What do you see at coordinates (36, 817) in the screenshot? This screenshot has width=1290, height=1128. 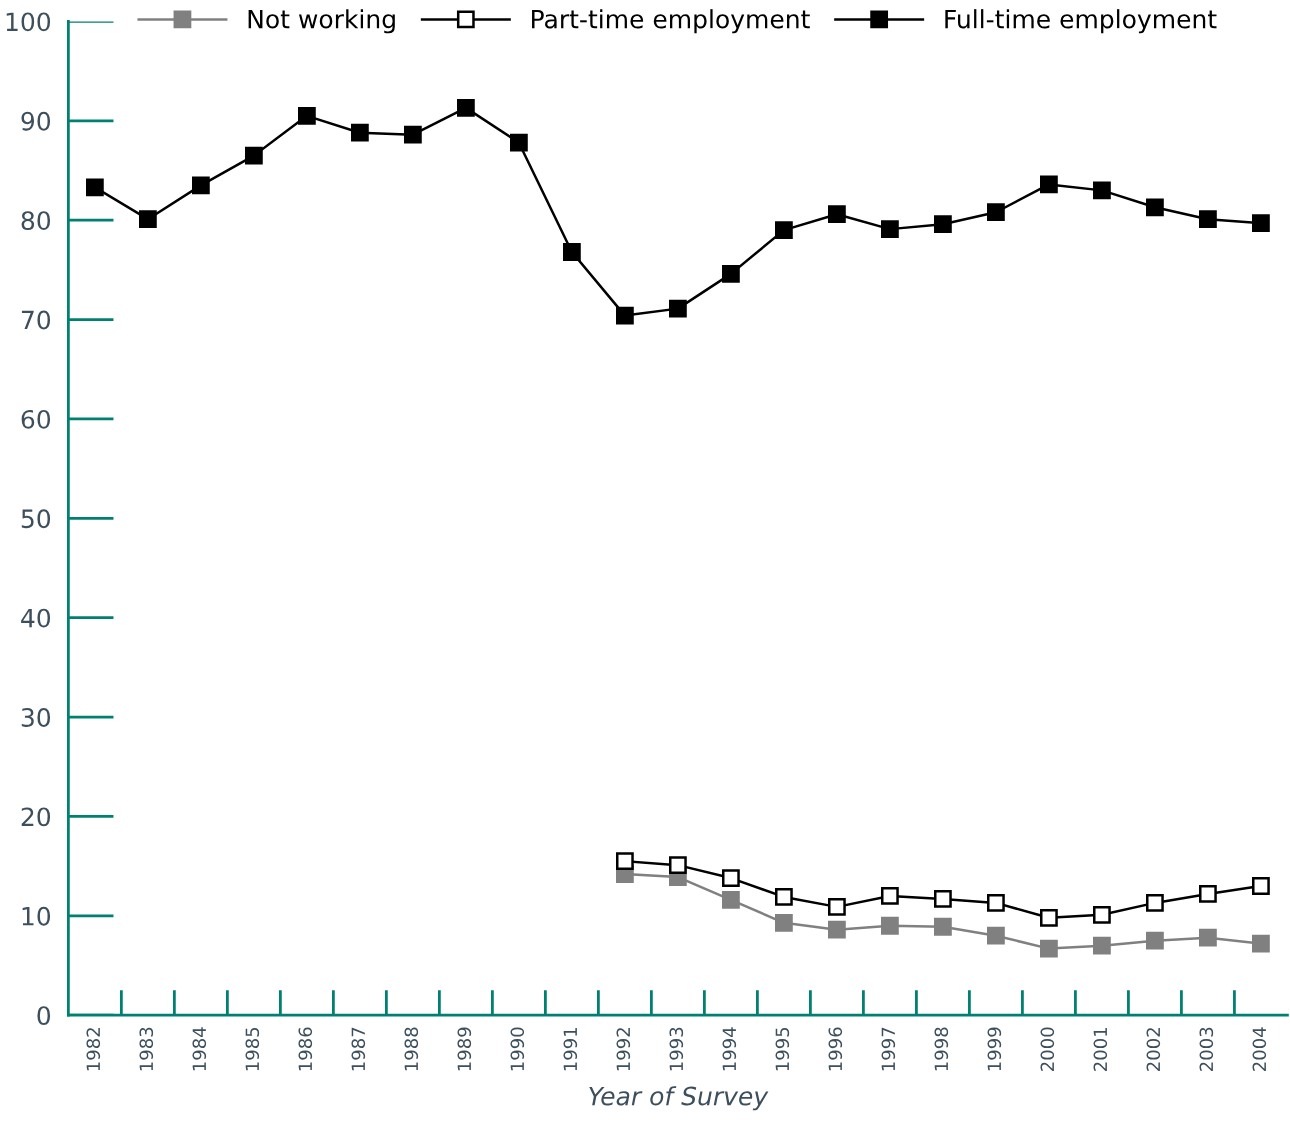 I see `y-tick-label: 20` at bounding box center [36, 817].